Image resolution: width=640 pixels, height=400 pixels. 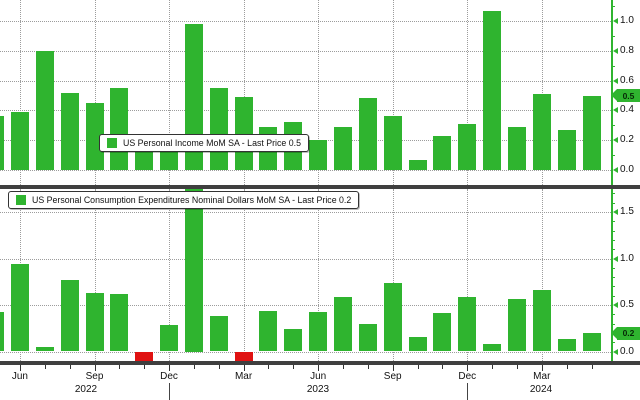 What do you see at coordinates (2, 332) in the screenshot?
I see `bar-bottom-May-2022` at bounding box center [2, 332].